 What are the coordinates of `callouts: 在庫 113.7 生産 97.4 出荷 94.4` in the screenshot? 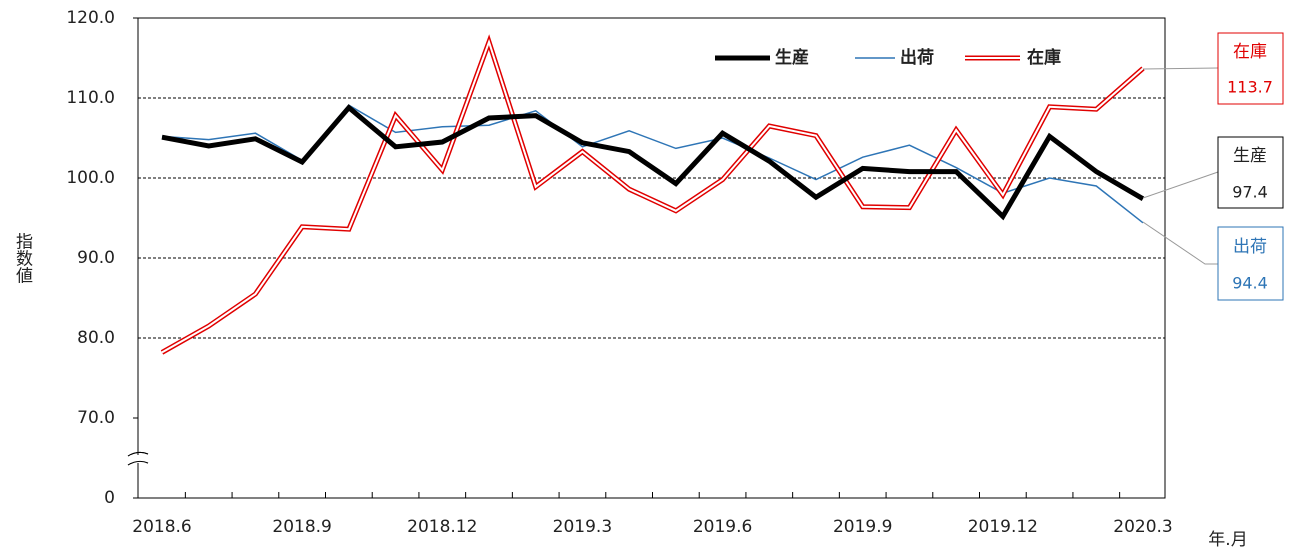 It's located at (1213, 166).